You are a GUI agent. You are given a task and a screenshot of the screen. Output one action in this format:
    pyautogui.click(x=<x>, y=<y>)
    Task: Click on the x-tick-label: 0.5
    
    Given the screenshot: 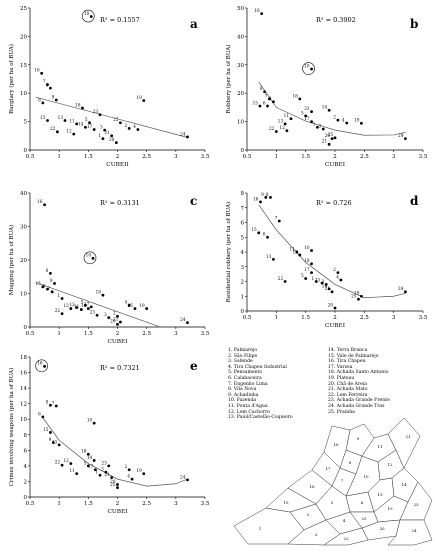 What is the action you would take?
    pyautogui.click(x=30, y=504)
    